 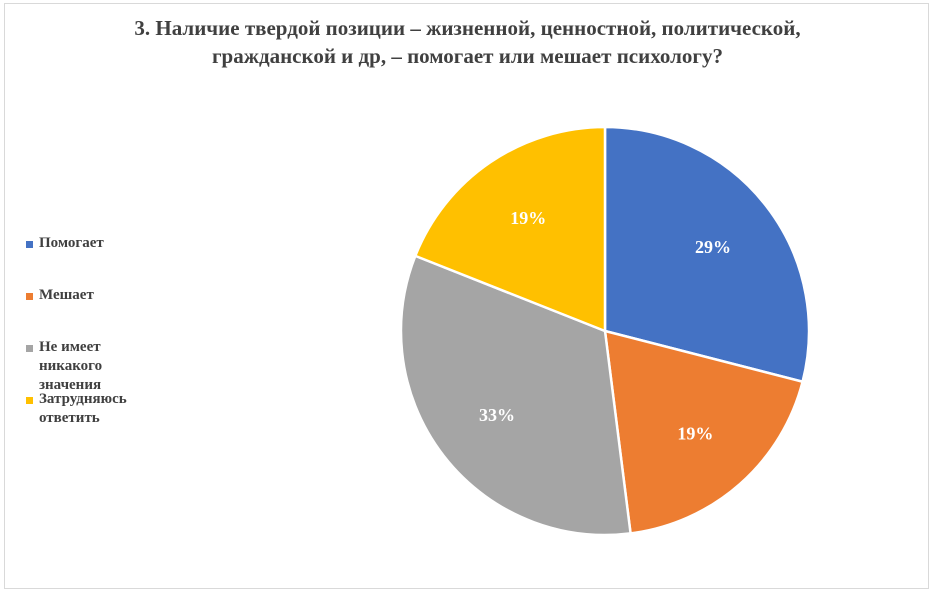 What do you see at coordinates (71, 243) in the screenshot?
I see `legend-label: Помогает` at bounding box center [71, 243].